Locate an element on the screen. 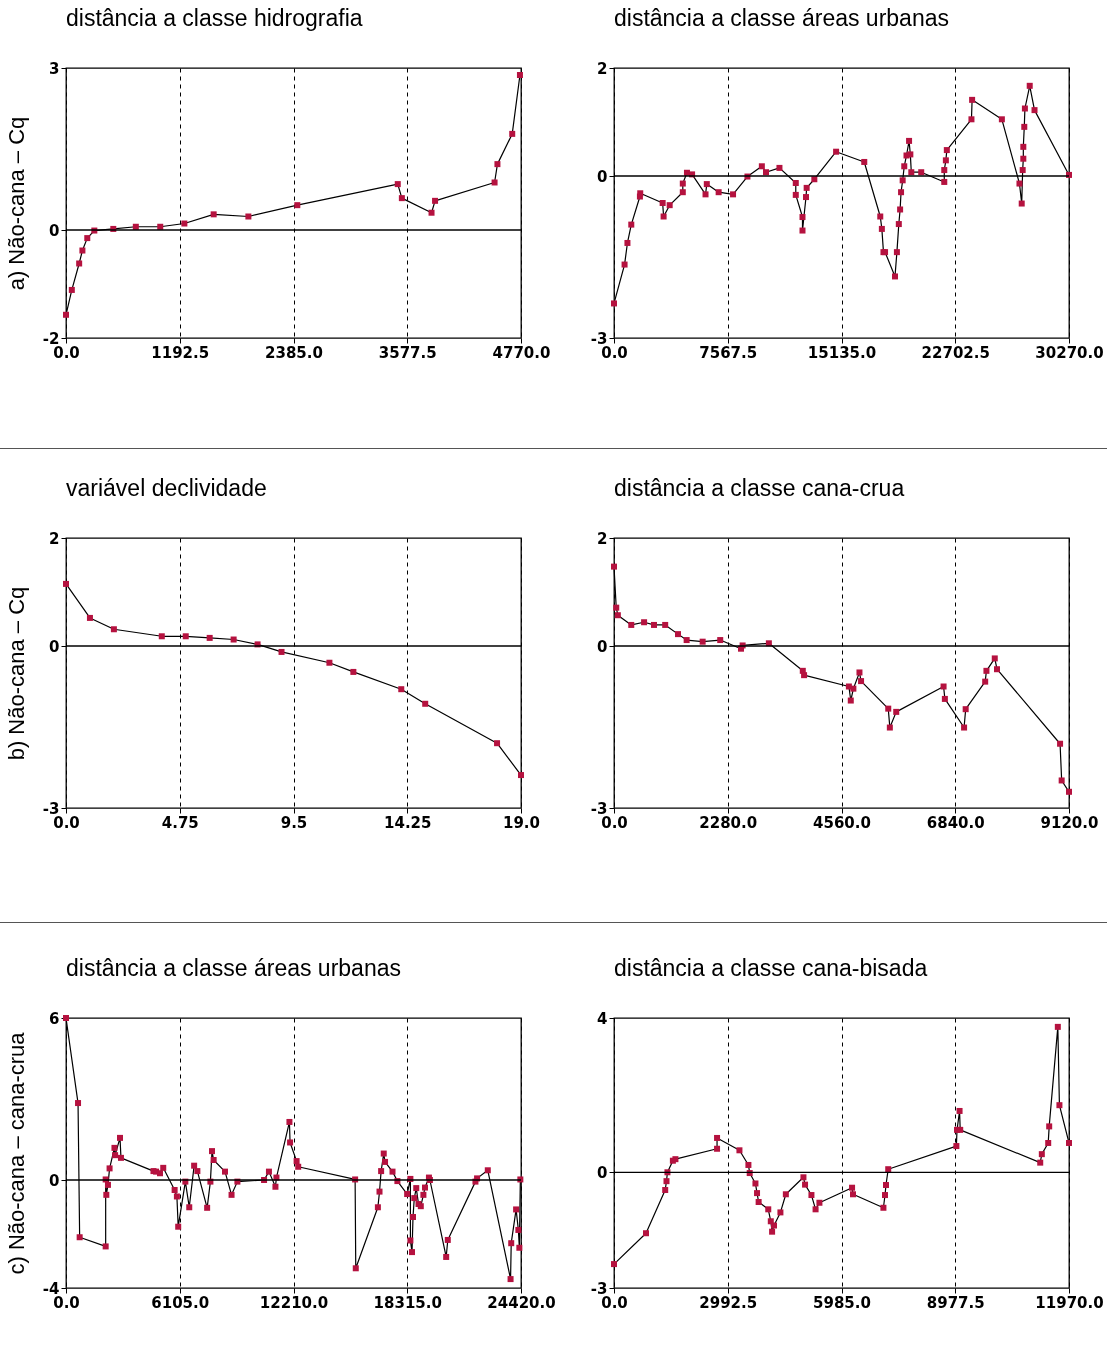  chart-title: variável declividade is located at coordinates (166, 488).